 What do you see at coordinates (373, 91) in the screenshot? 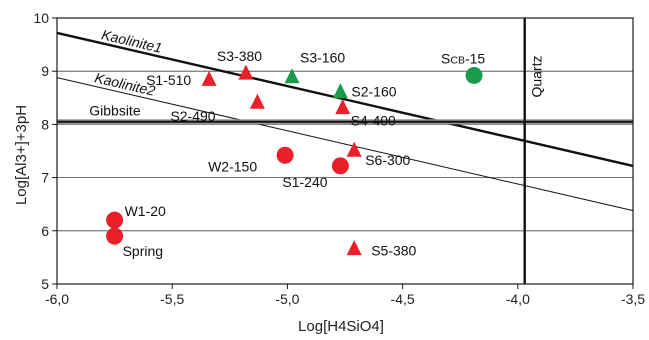
I see `label-s2-160: S2-160` at bounding box center [373, 91].